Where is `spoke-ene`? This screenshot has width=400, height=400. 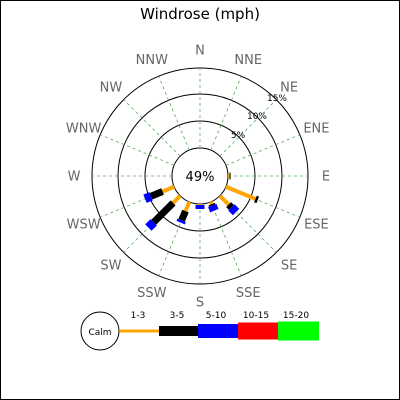 spoke-ene is located at coordinates (262, 150).